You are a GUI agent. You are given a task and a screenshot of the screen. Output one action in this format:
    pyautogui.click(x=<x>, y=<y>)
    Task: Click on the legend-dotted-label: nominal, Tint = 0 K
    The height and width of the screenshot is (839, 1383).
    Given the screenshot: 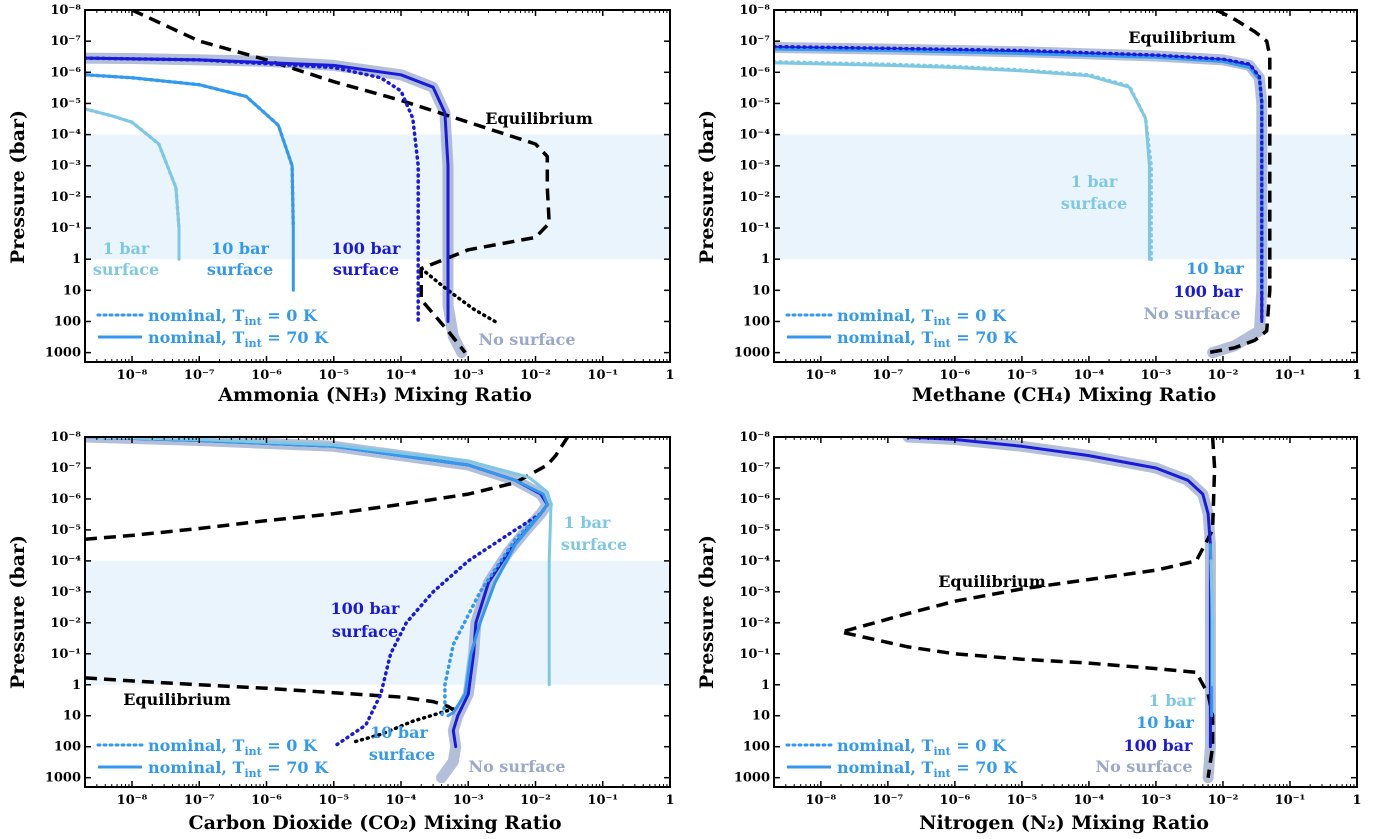 What is the action you would take?
    pyautogui.click(x=922, y=317)
    